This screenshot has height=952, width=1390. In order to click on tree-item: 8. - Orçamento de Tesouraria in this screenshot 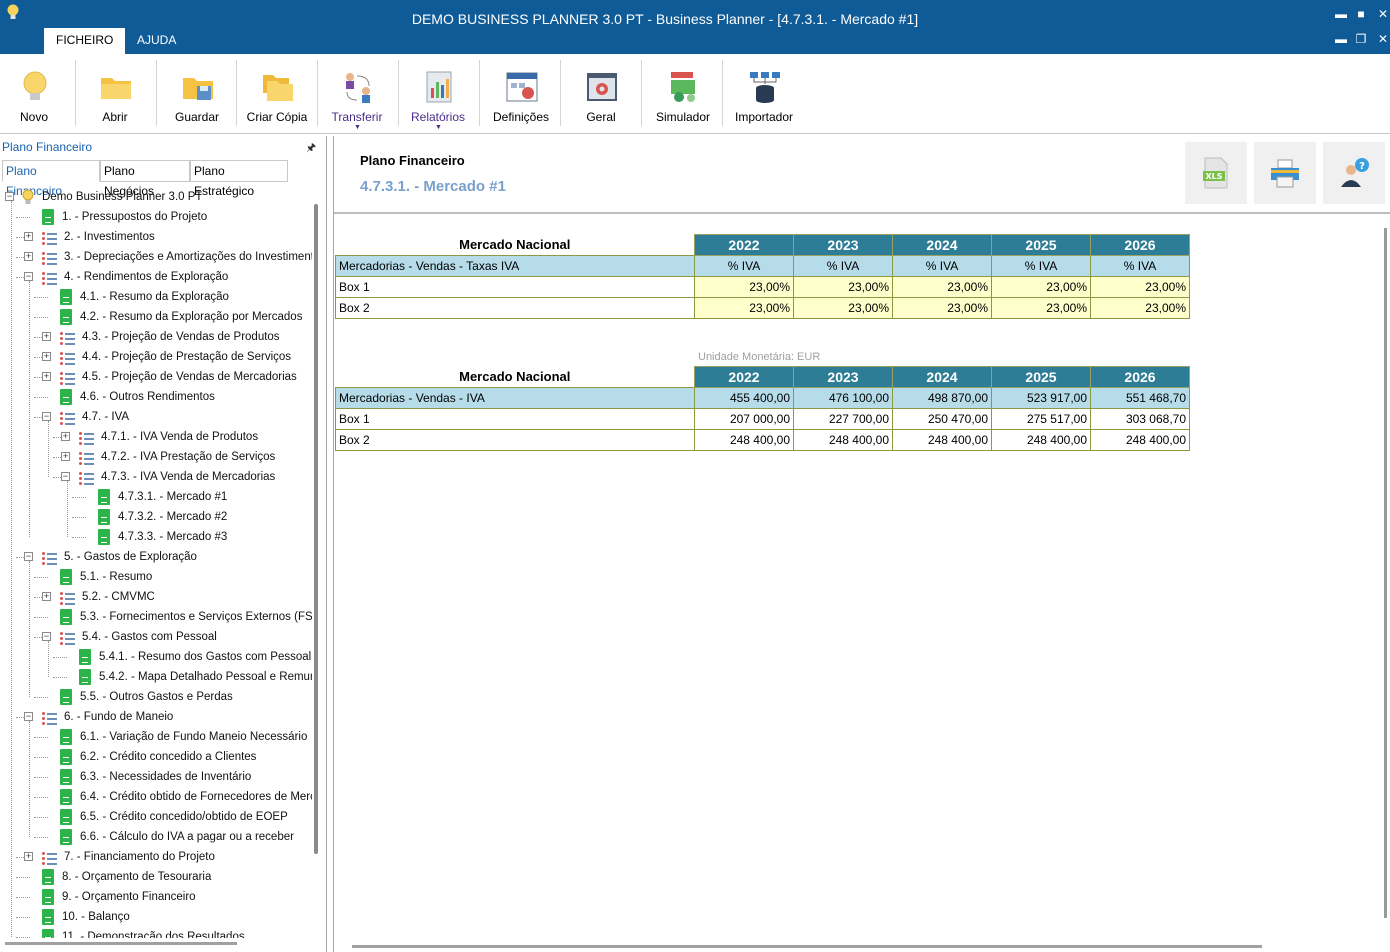, I will do `click(156, 877)`.